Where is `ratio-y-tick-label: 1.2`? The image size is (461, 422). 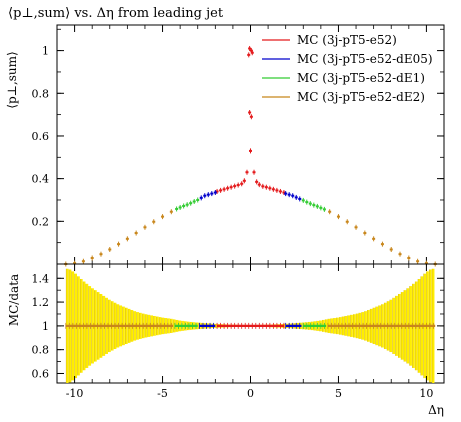
ratio-y-tick-label: 1.2 is located at coordinates (41, 302).